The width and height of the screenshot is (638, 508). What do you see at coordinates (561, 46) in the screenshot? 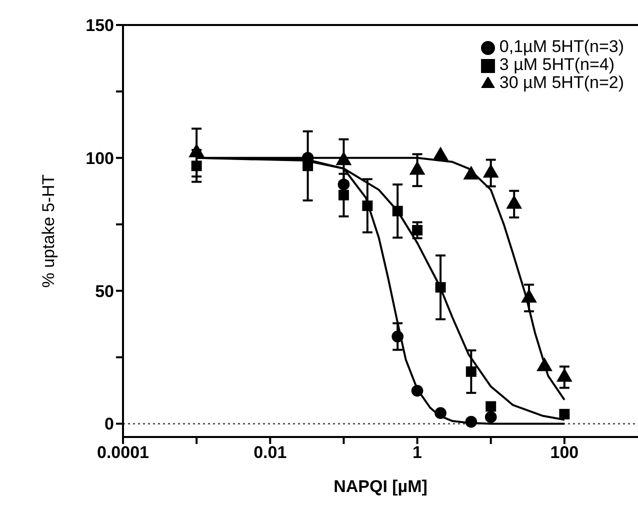
I see `legend-label: 0,1µM 5HT(n=3)` at bounding box center [561, 46].